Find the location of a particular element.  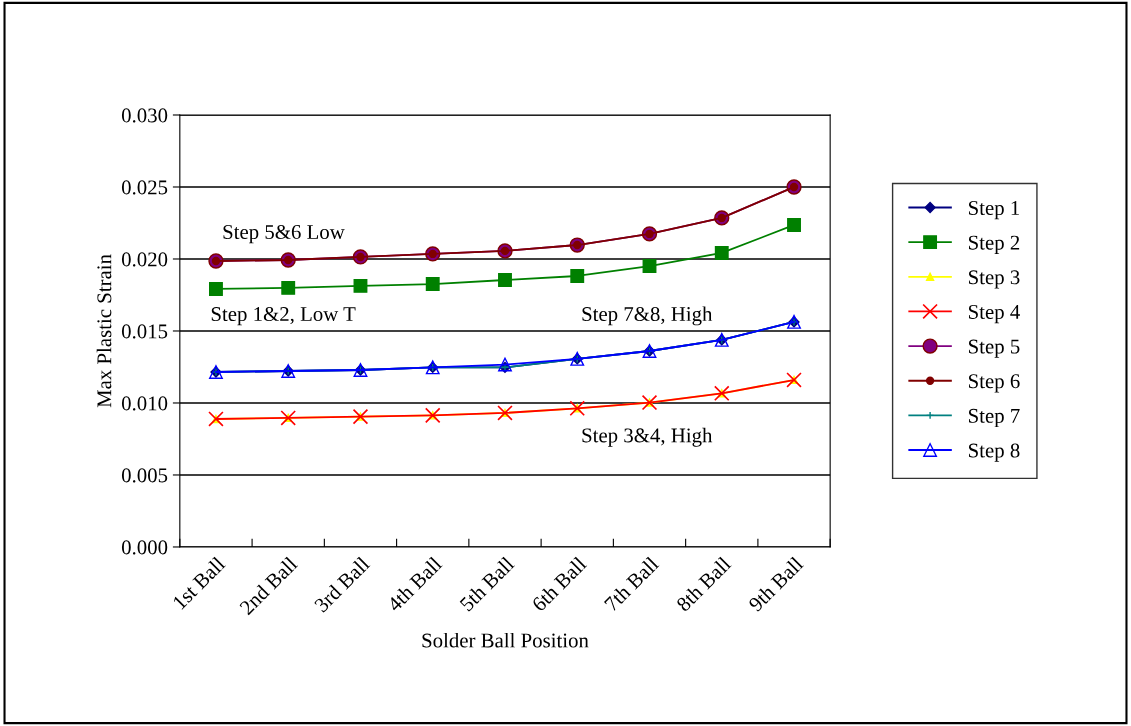

x-tick-label: 3rd Ball is located at coordinates (342, 584).